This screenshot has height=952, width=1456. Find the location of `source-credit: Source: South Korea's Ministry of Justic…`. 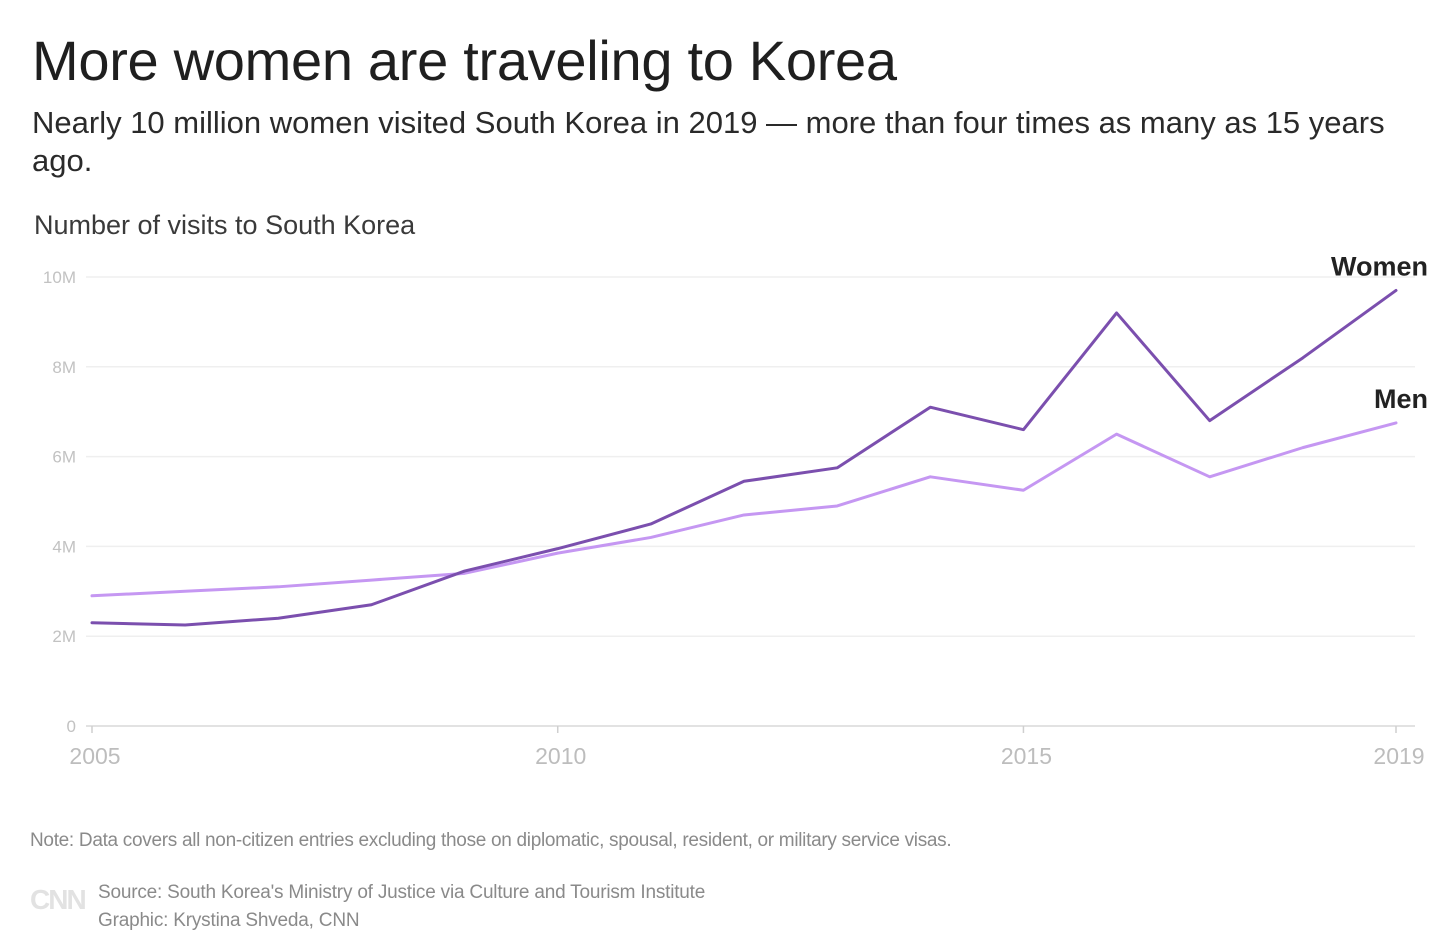

source-credit: Source: South Korea's Ministry of Justic… is located at coordinates (402, 892).